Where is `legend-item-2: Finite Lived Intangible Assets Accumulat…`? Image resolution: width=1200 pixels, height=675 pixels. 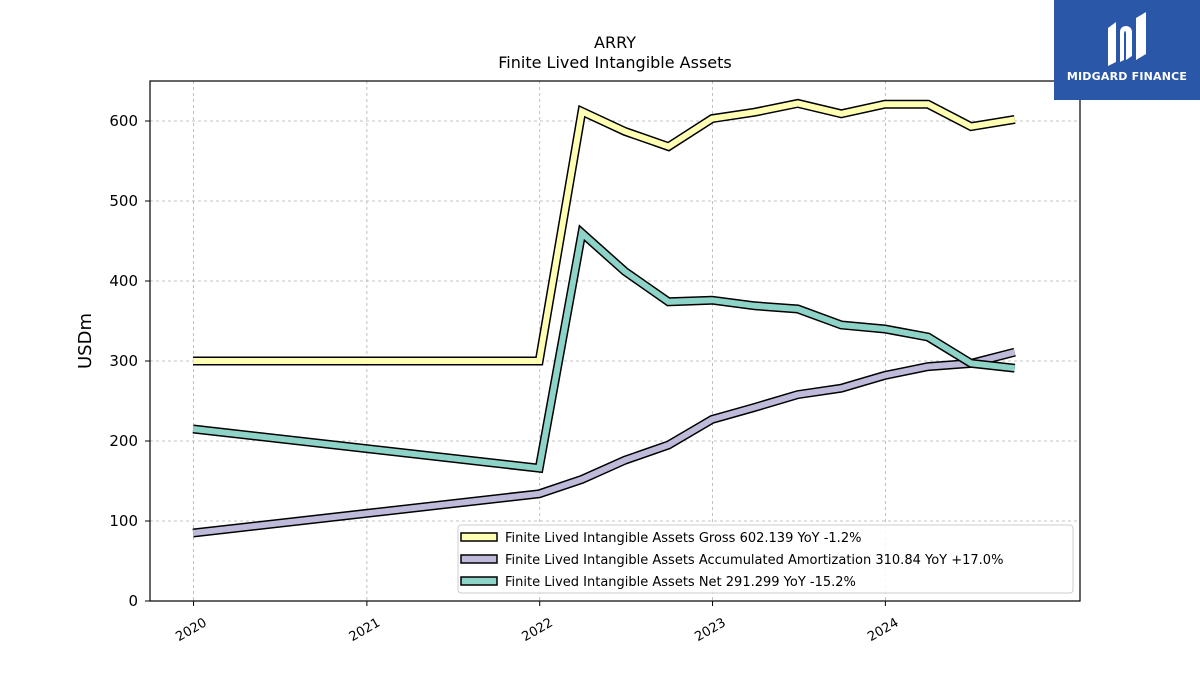 legend-item-2: Finite Lived Intangible Assets Accumulat… is located at coordinates (731, 560).